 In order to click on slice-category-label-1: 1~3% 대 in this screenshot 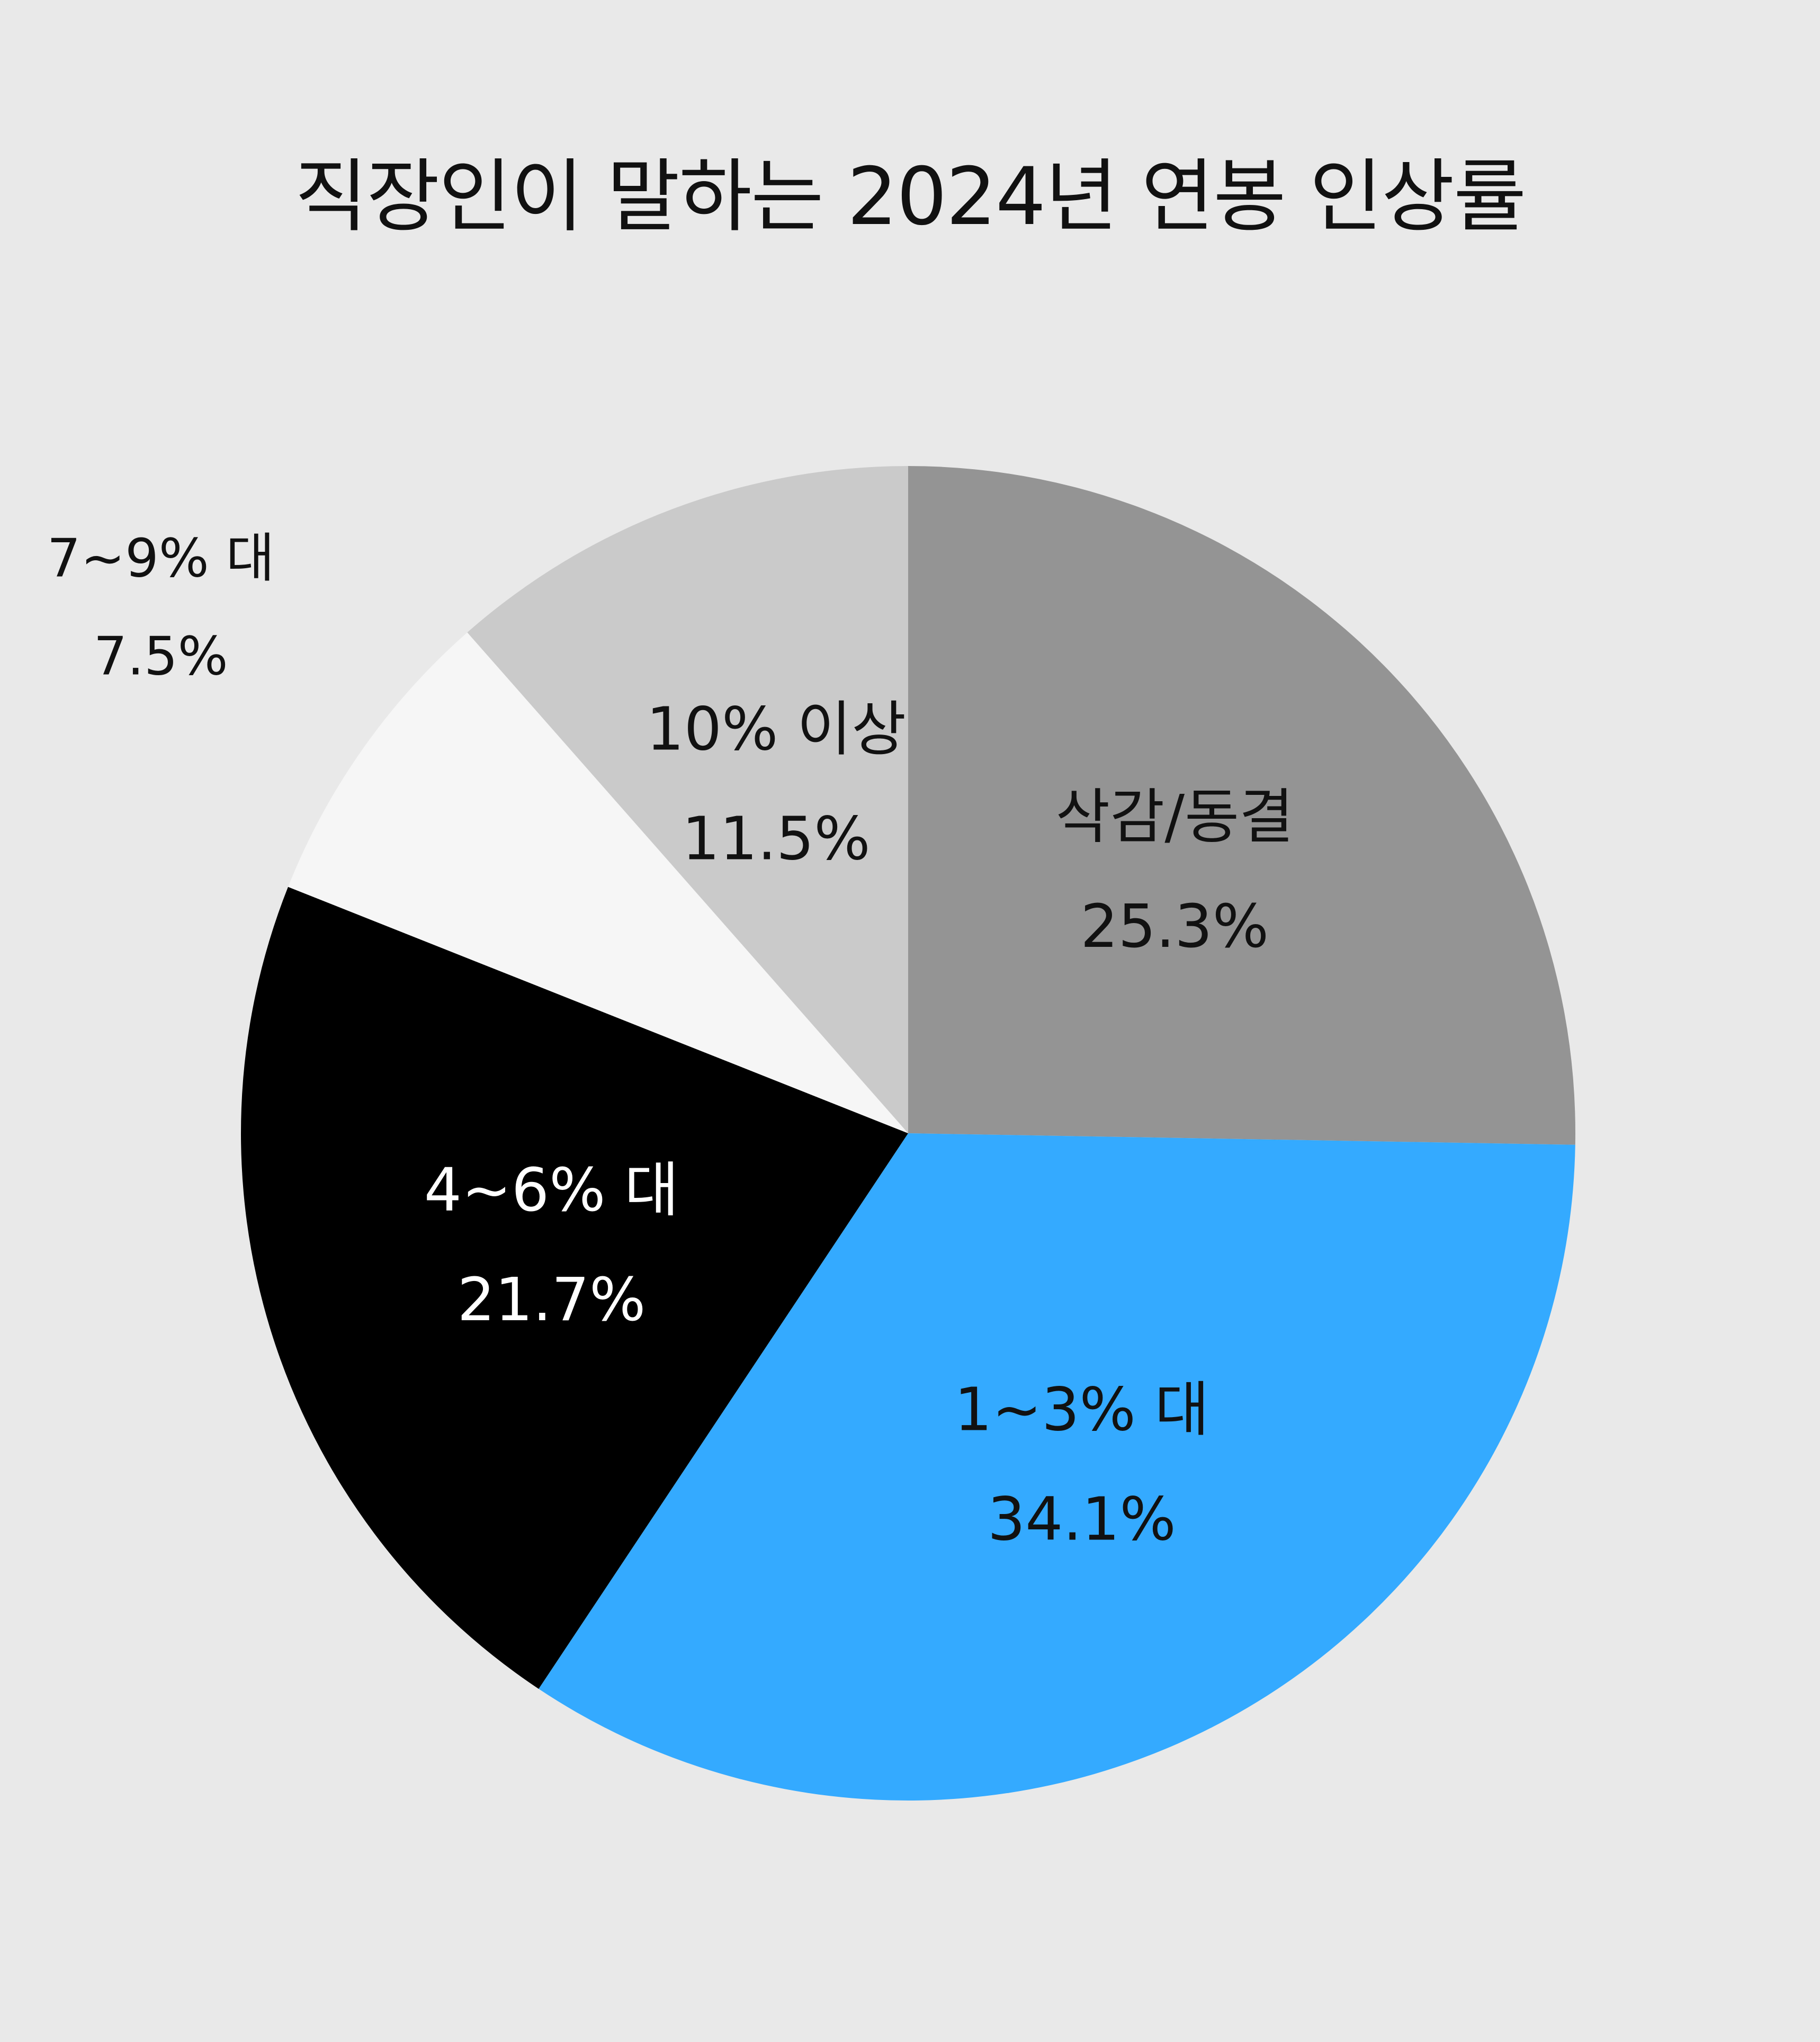, I will do `click(1081, 1409)`.